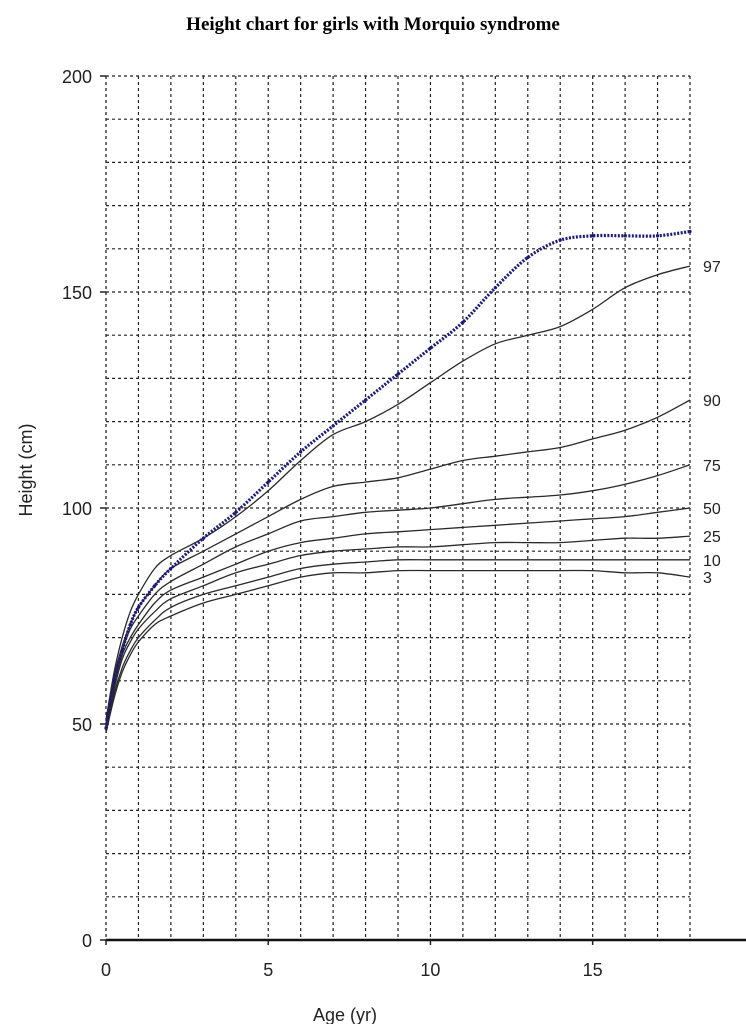 Image resolution: width=746 pixels, height=1024 pixels. Describe the element at coordinates (593, 970) in the screenshot. I see `x-tick-label: 15` at that location.